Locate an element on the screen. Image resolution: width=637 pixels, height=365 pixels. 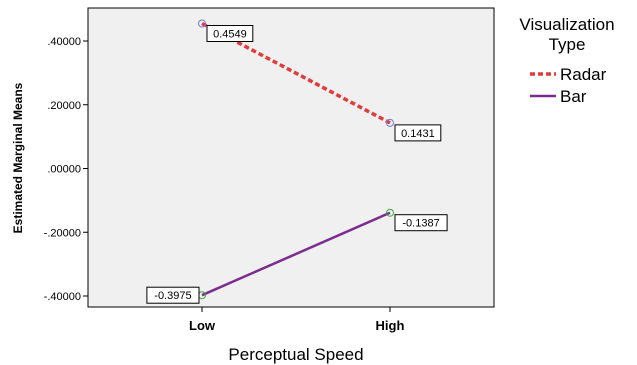
legend-title-line-2: Type is located at coordinates (567, 44).